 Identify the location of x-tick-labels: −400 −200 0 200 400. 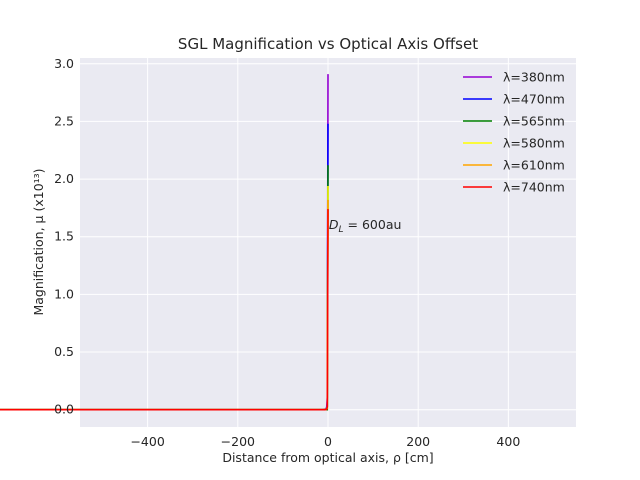
(325, 441).